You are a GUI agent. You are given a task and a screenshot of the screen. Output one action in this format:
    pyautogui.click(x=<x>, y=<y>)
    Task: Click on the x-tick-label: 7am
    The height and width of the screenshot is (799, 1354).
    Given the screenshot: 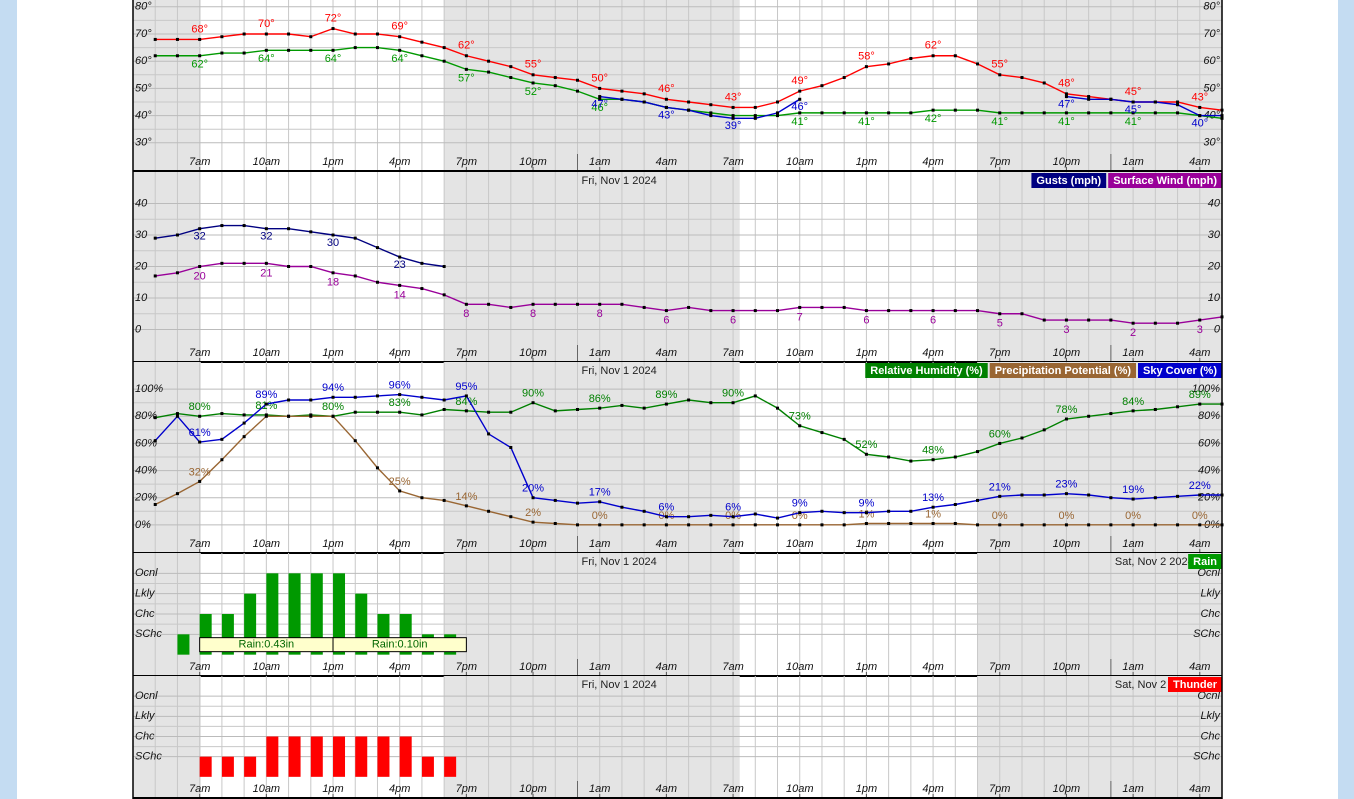 What is the action you would take?
    pyautogui.click(x=732, y=353)
    